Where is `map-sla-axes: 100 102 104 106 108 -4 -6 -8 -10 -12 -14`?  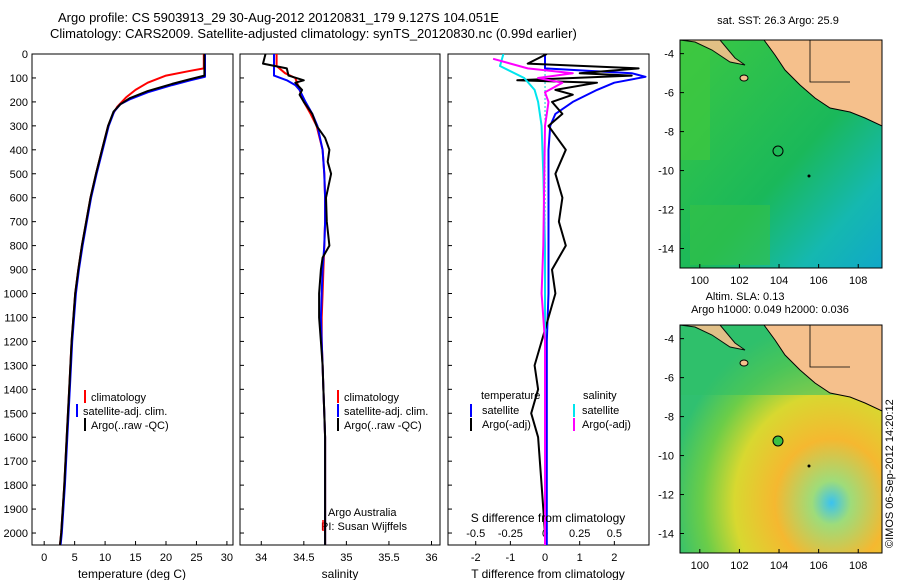 map-sla-axes: 100 102 104 106 108 -4 -6 -8 -10 -12 -14 is located at coordinates (762, 453).